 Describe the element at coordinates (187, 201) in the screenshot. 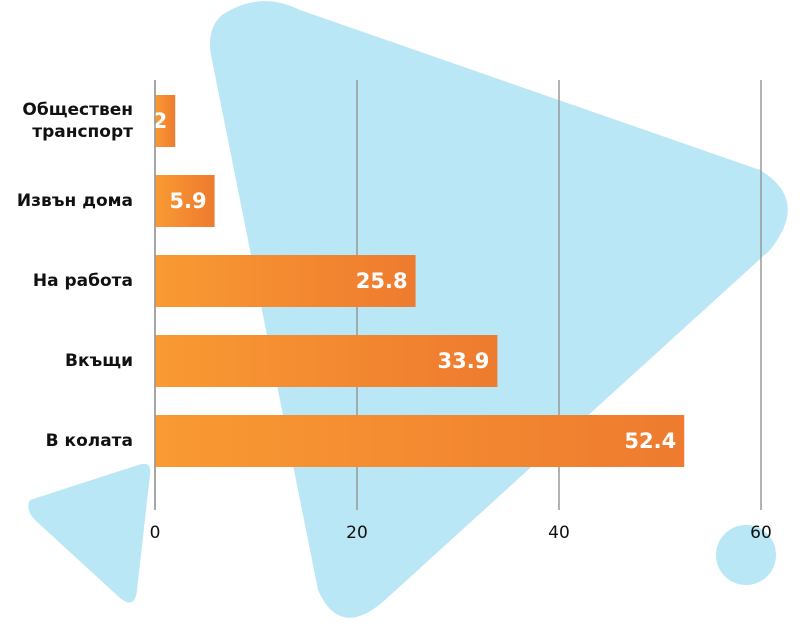

I see `value-label: 5.9` at that location.